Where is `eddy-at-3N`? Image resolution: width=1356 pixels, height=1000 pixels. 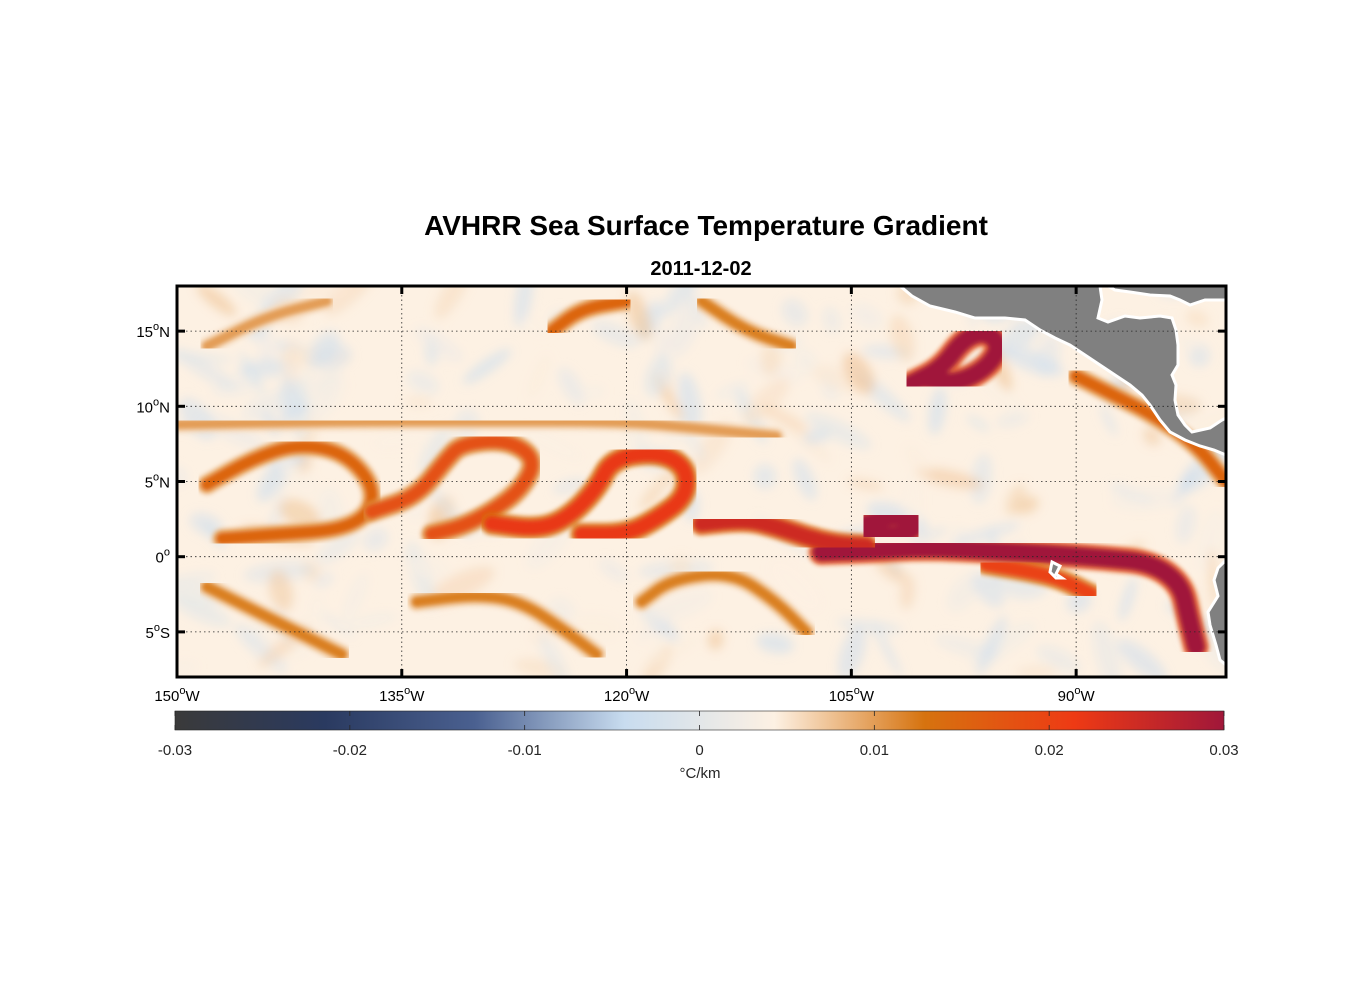 eddy-at-3N is located at coordinates (891, 526).